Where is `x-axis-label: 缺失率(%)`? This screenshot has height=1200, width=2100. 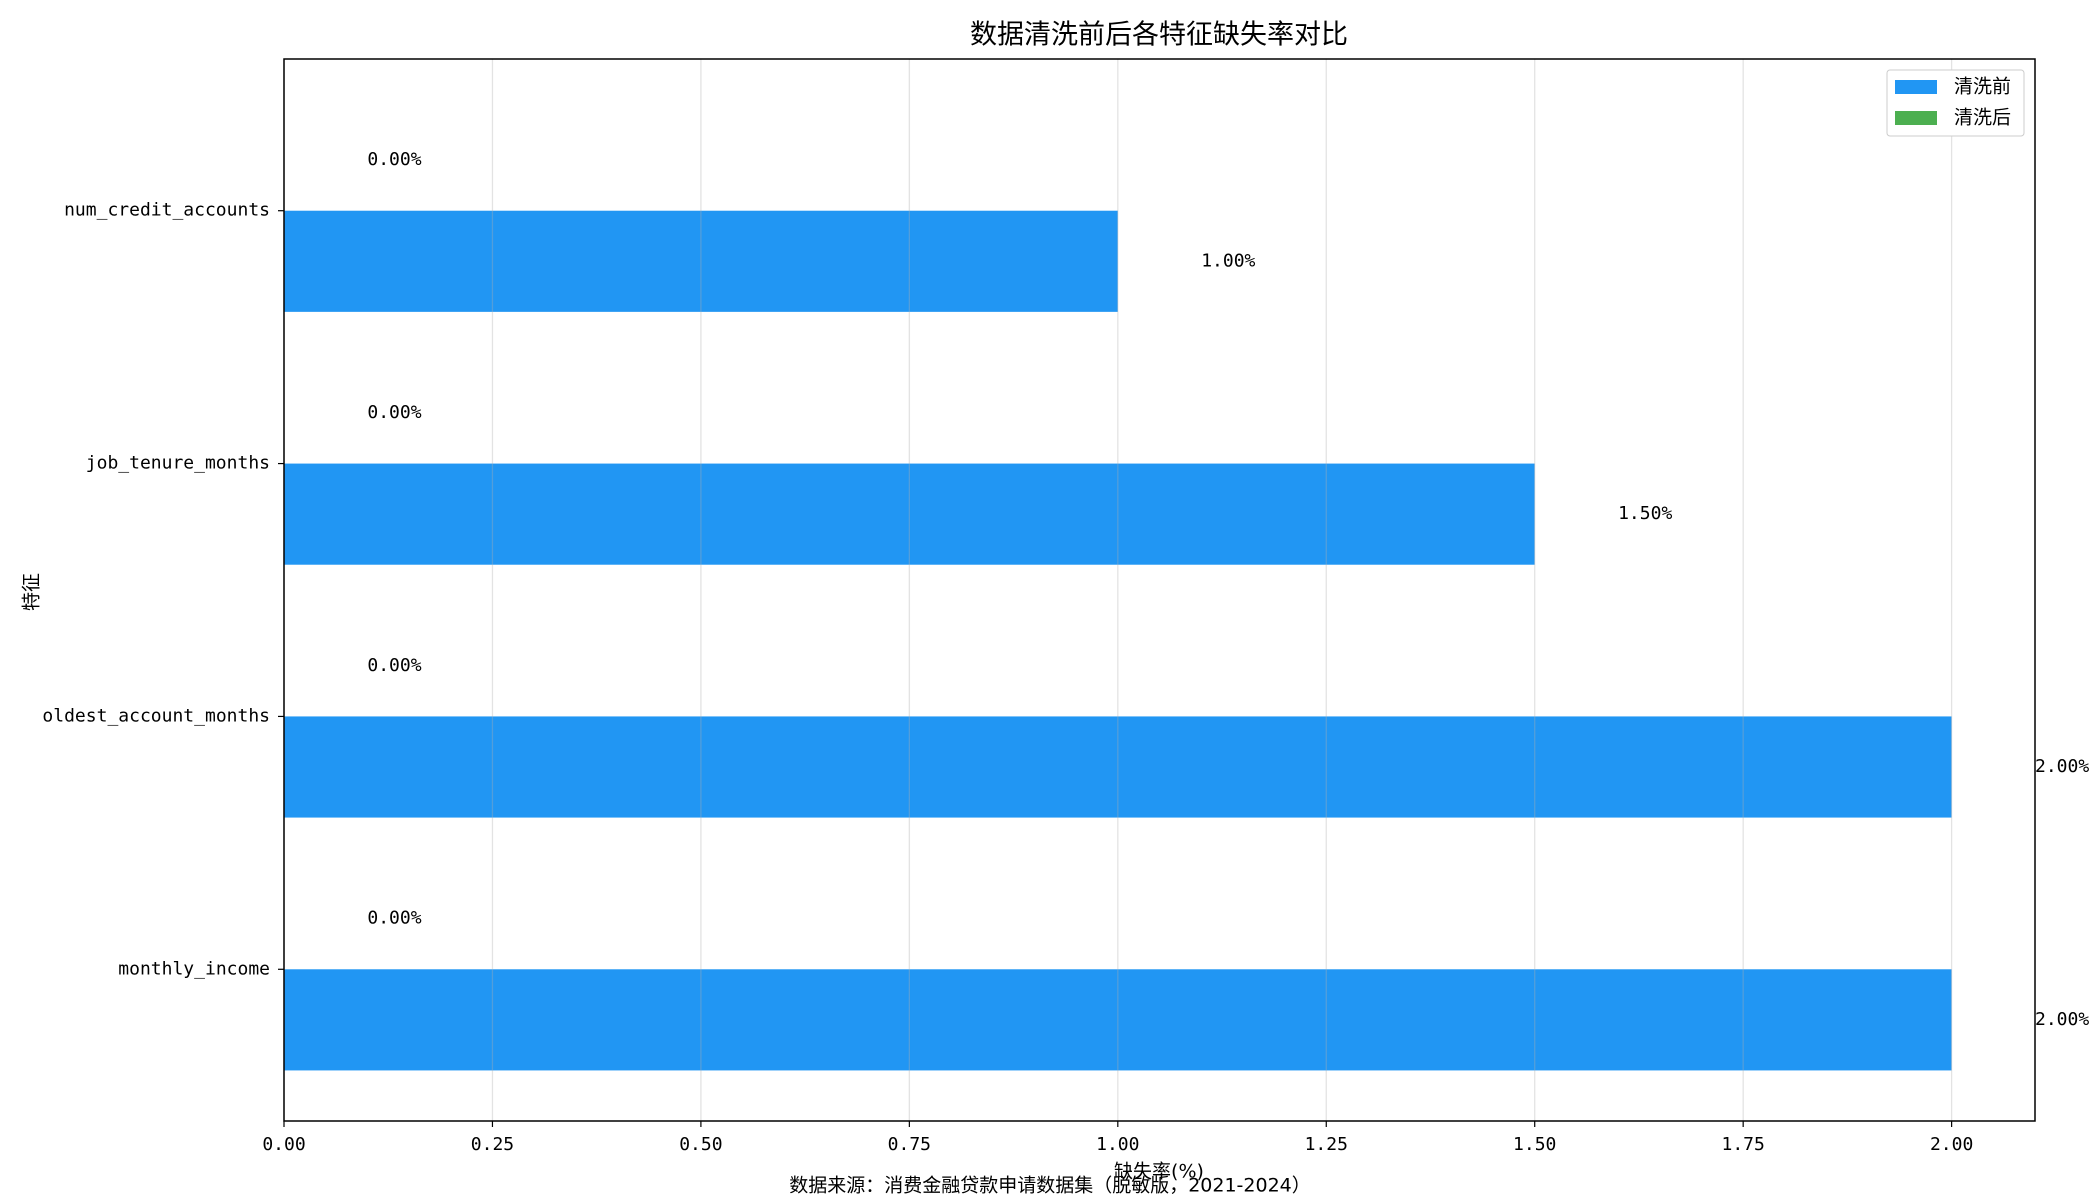 x-axis-label: 缺失率(%) is located at coordinates (1159, 1172).